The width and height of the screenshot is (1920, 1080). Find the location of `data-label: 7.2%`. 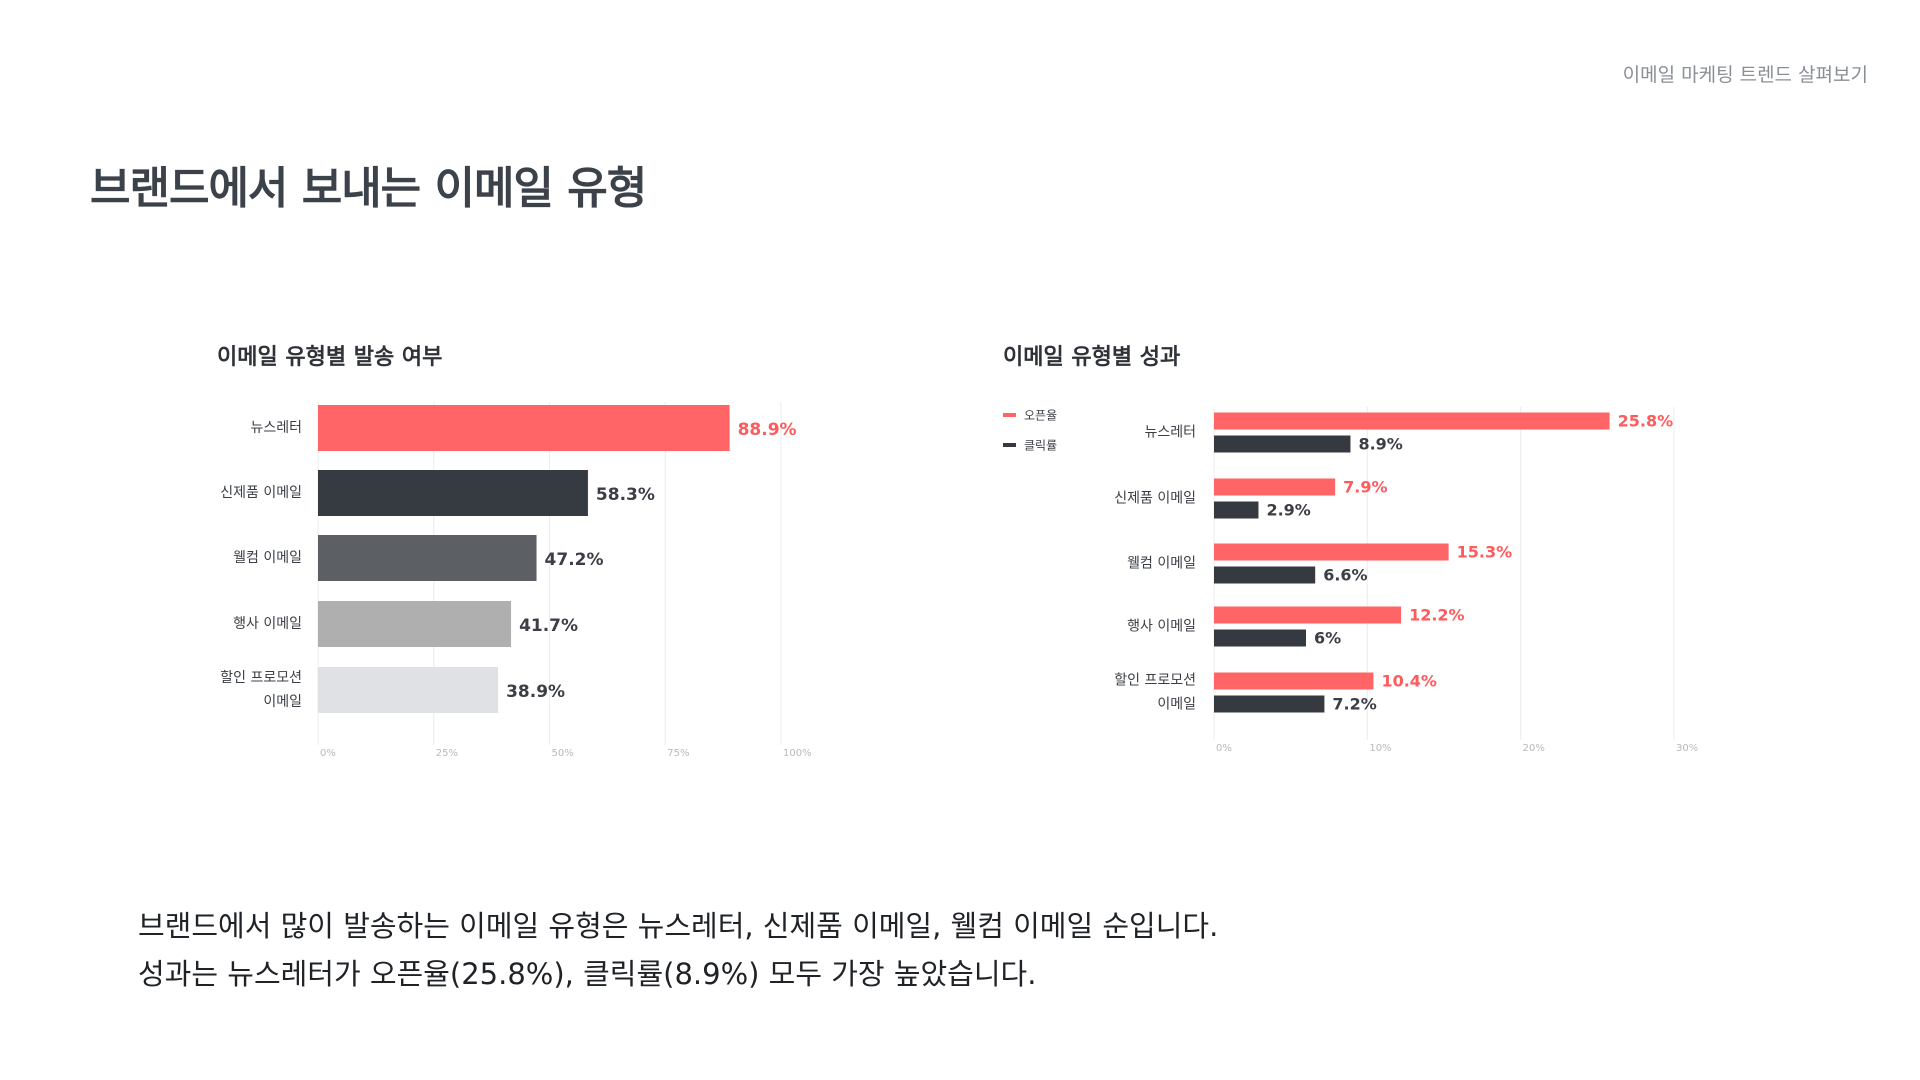

data-label: 7.2% is located at coordinates (1354, 704).